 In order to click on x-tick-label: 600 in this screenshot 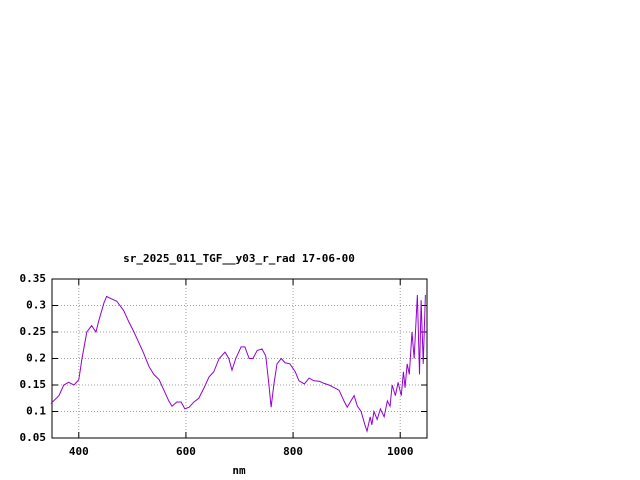, I will do `click(186, 451)`.